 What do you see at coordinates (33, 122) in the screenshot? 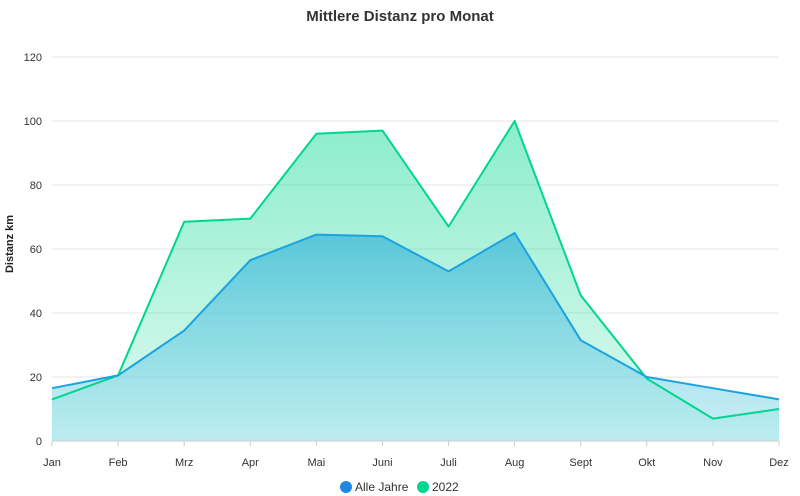
I see `y-tick-label: 100` at bounding box center [33, 122].